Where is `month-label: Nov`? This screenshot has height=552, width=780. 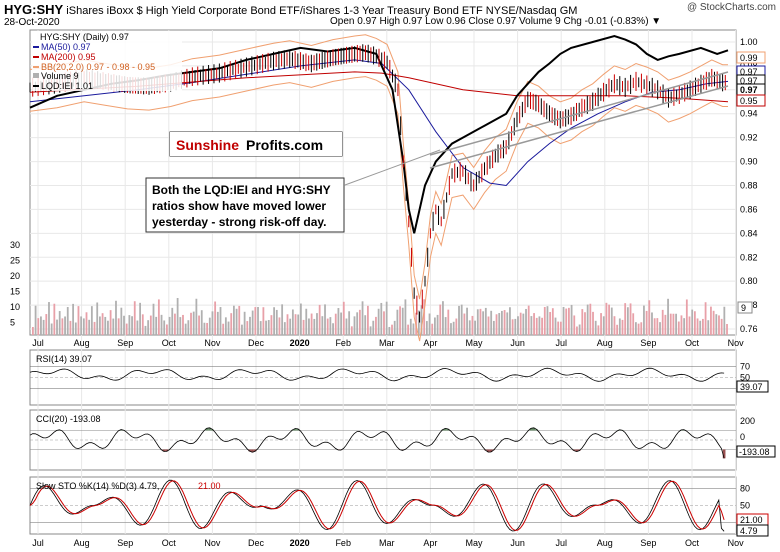
month-label: Nov is located at coordinates (212, 343).